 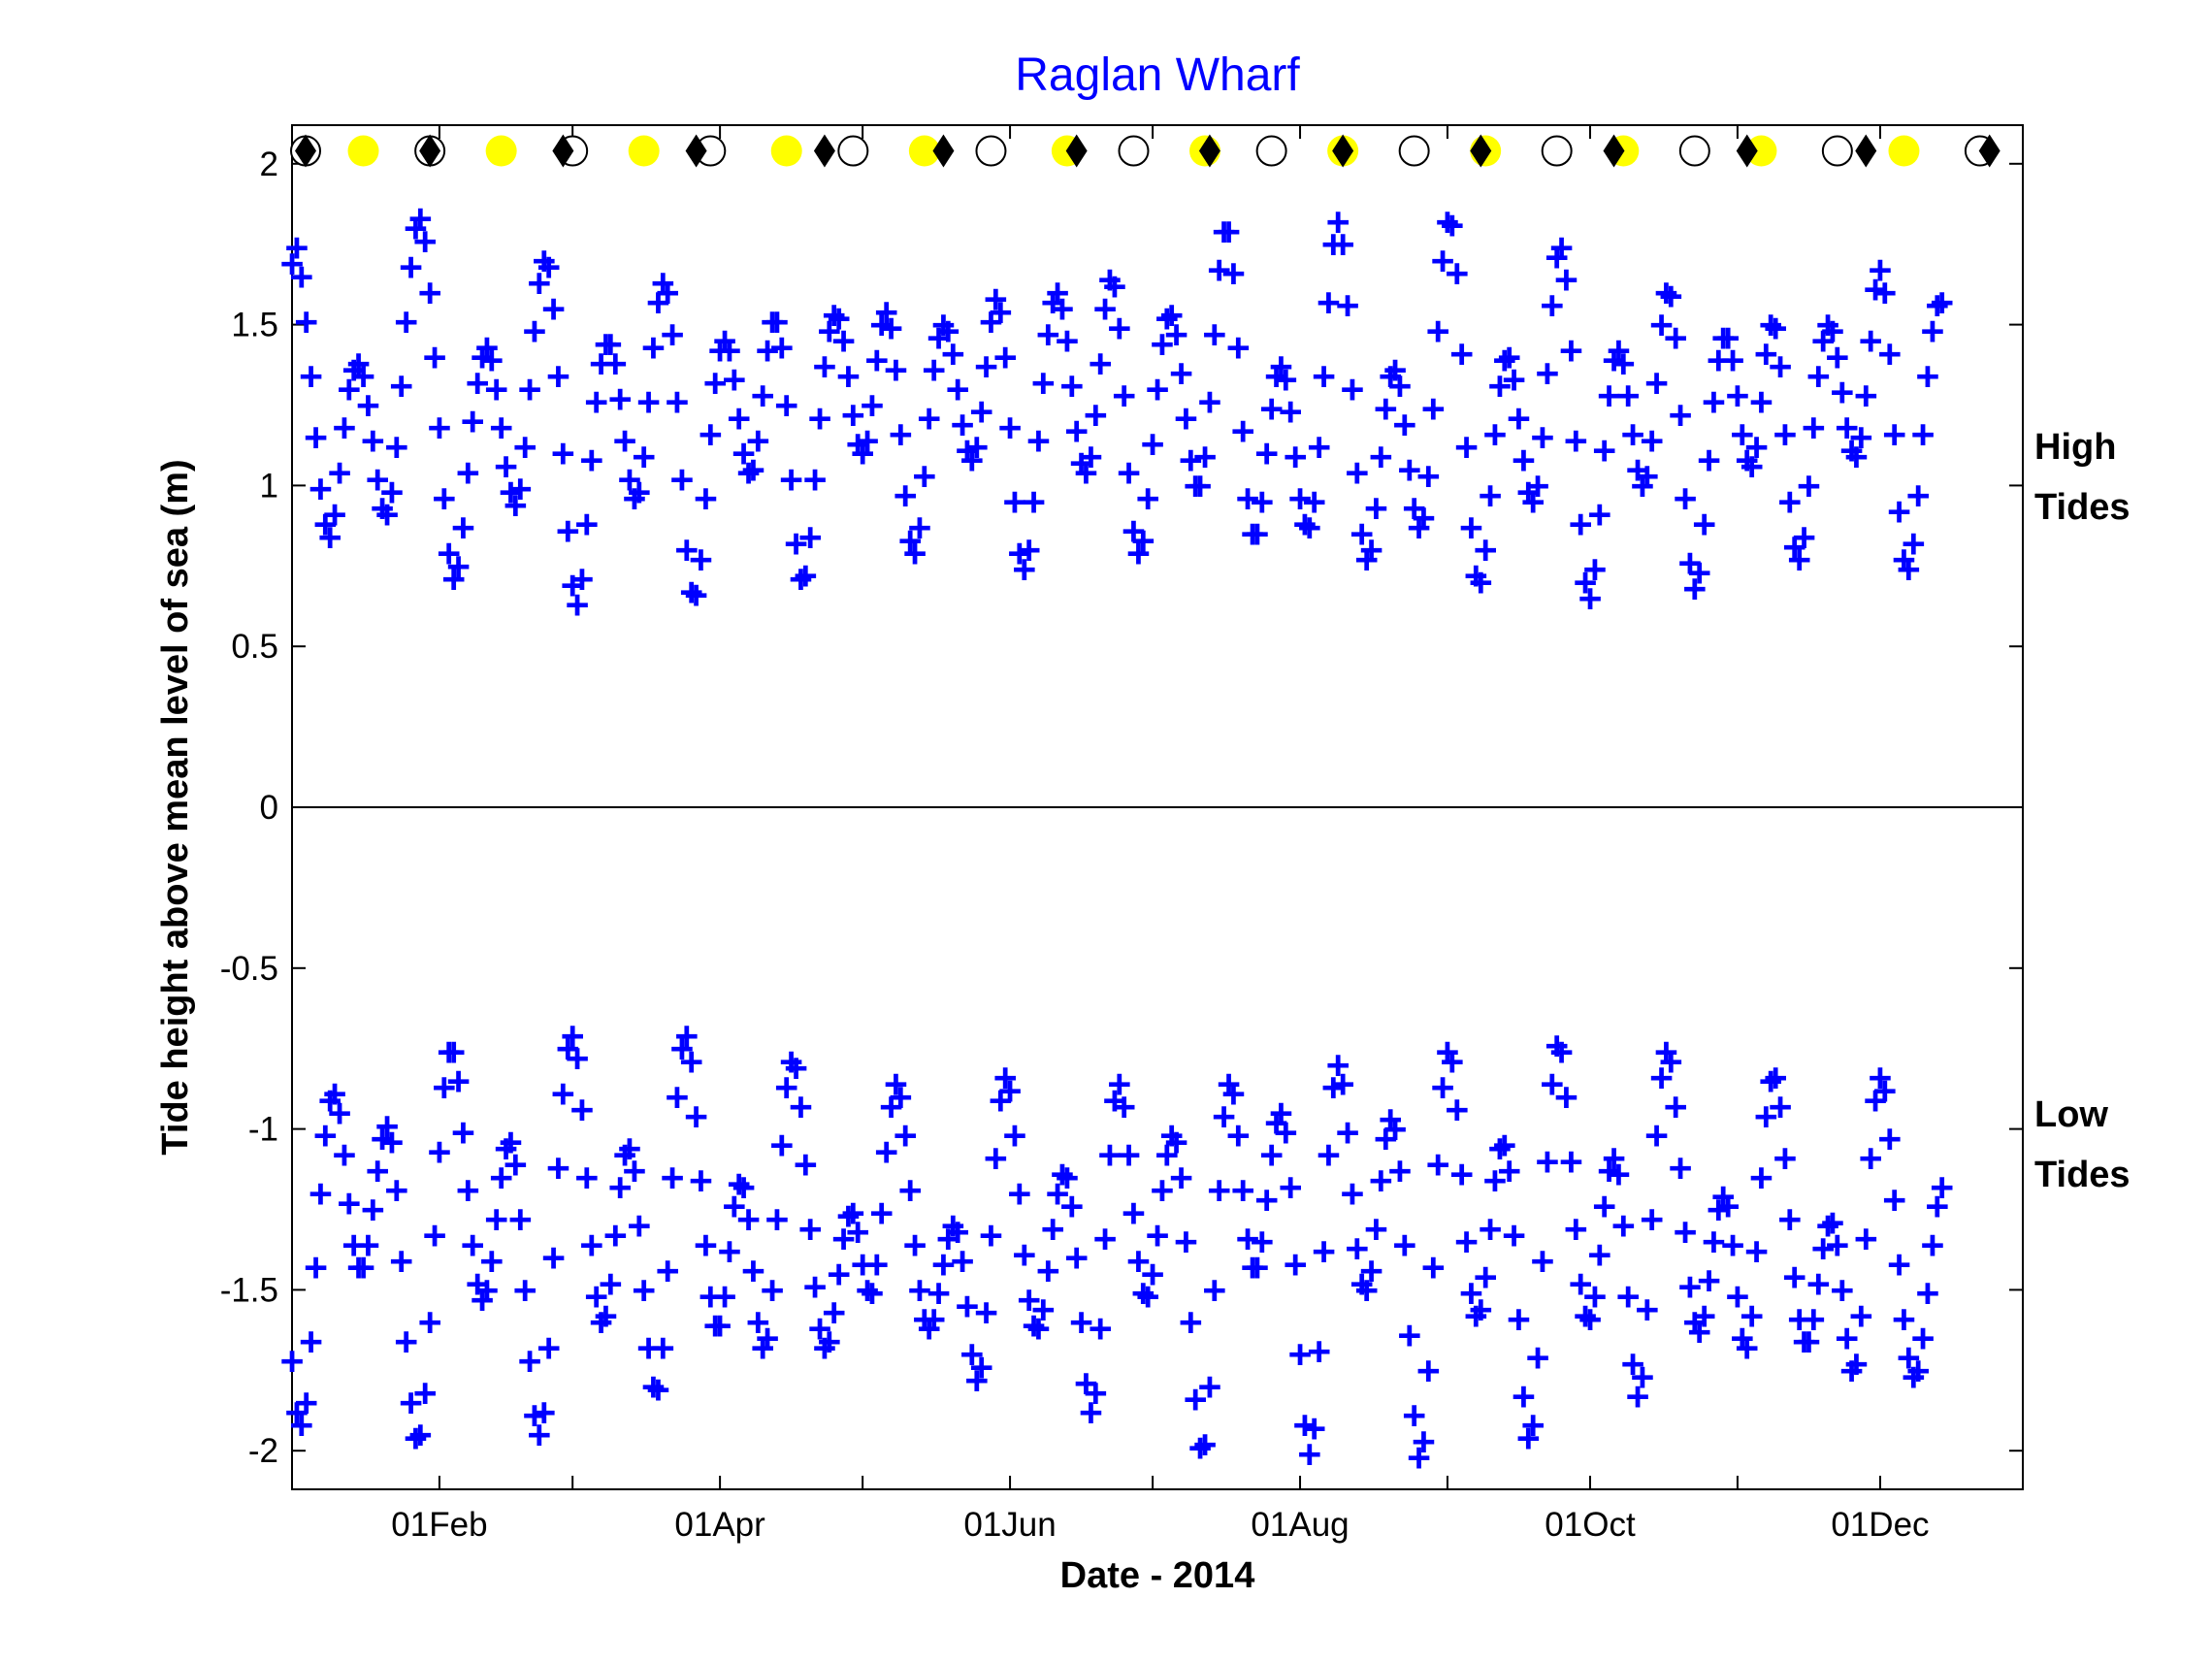 What do you see at coordinates (269, 164) in the screenshot?
I see `y-tick-label: 2` at bounding box center [269, 164].